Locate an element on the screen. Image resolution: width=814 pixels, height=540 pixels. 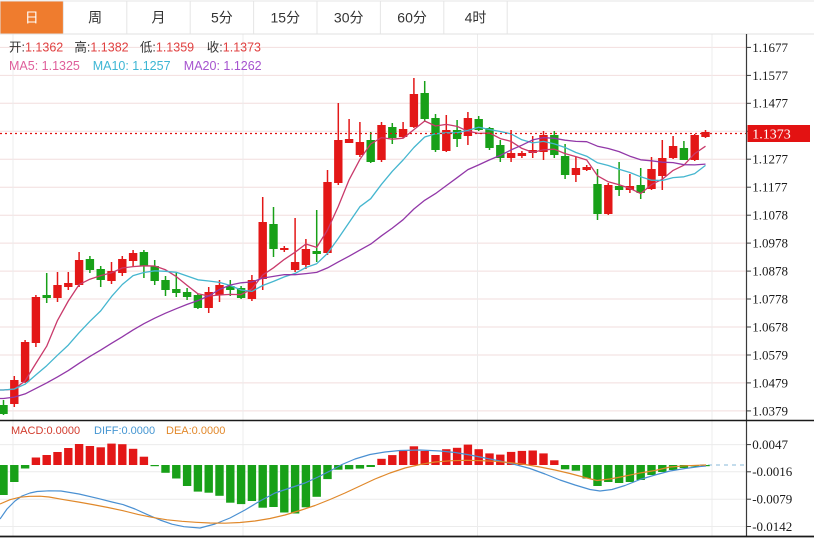
svg-text: 1.1677 is located at coordinates (770, 47).